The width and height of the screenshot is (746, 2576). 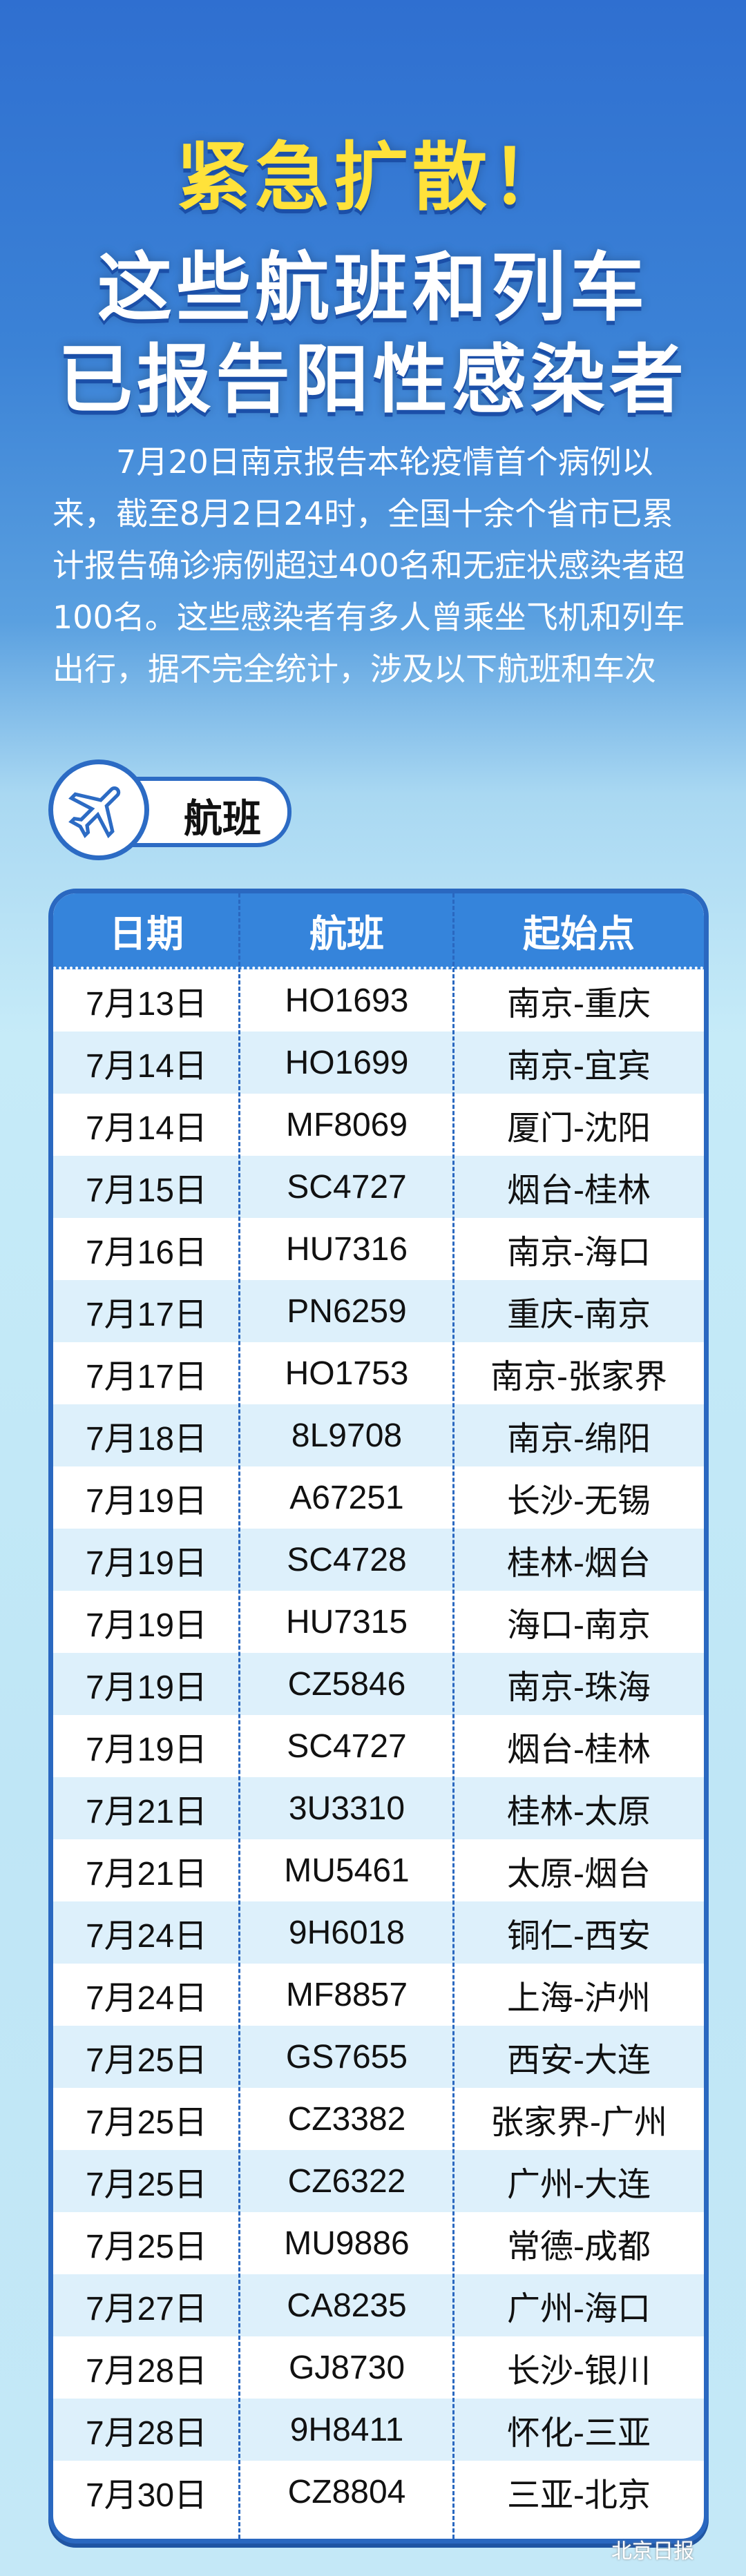 What do you see at coordinates (373, 178) in the screenshot?
I see `headline-urgent: 紧急扩散！` at bounding box center [373, 178].